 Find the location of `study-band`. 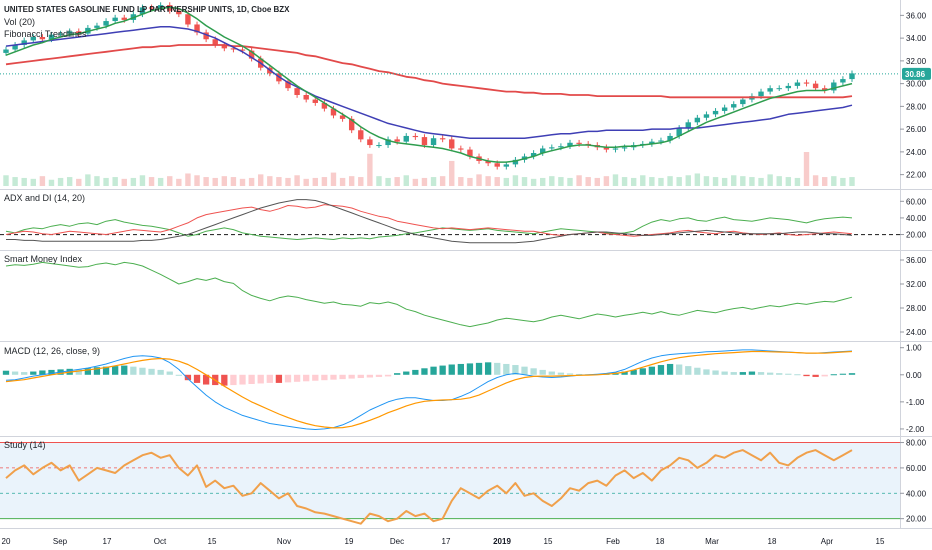

study-band is located at coordinates (450, 480).